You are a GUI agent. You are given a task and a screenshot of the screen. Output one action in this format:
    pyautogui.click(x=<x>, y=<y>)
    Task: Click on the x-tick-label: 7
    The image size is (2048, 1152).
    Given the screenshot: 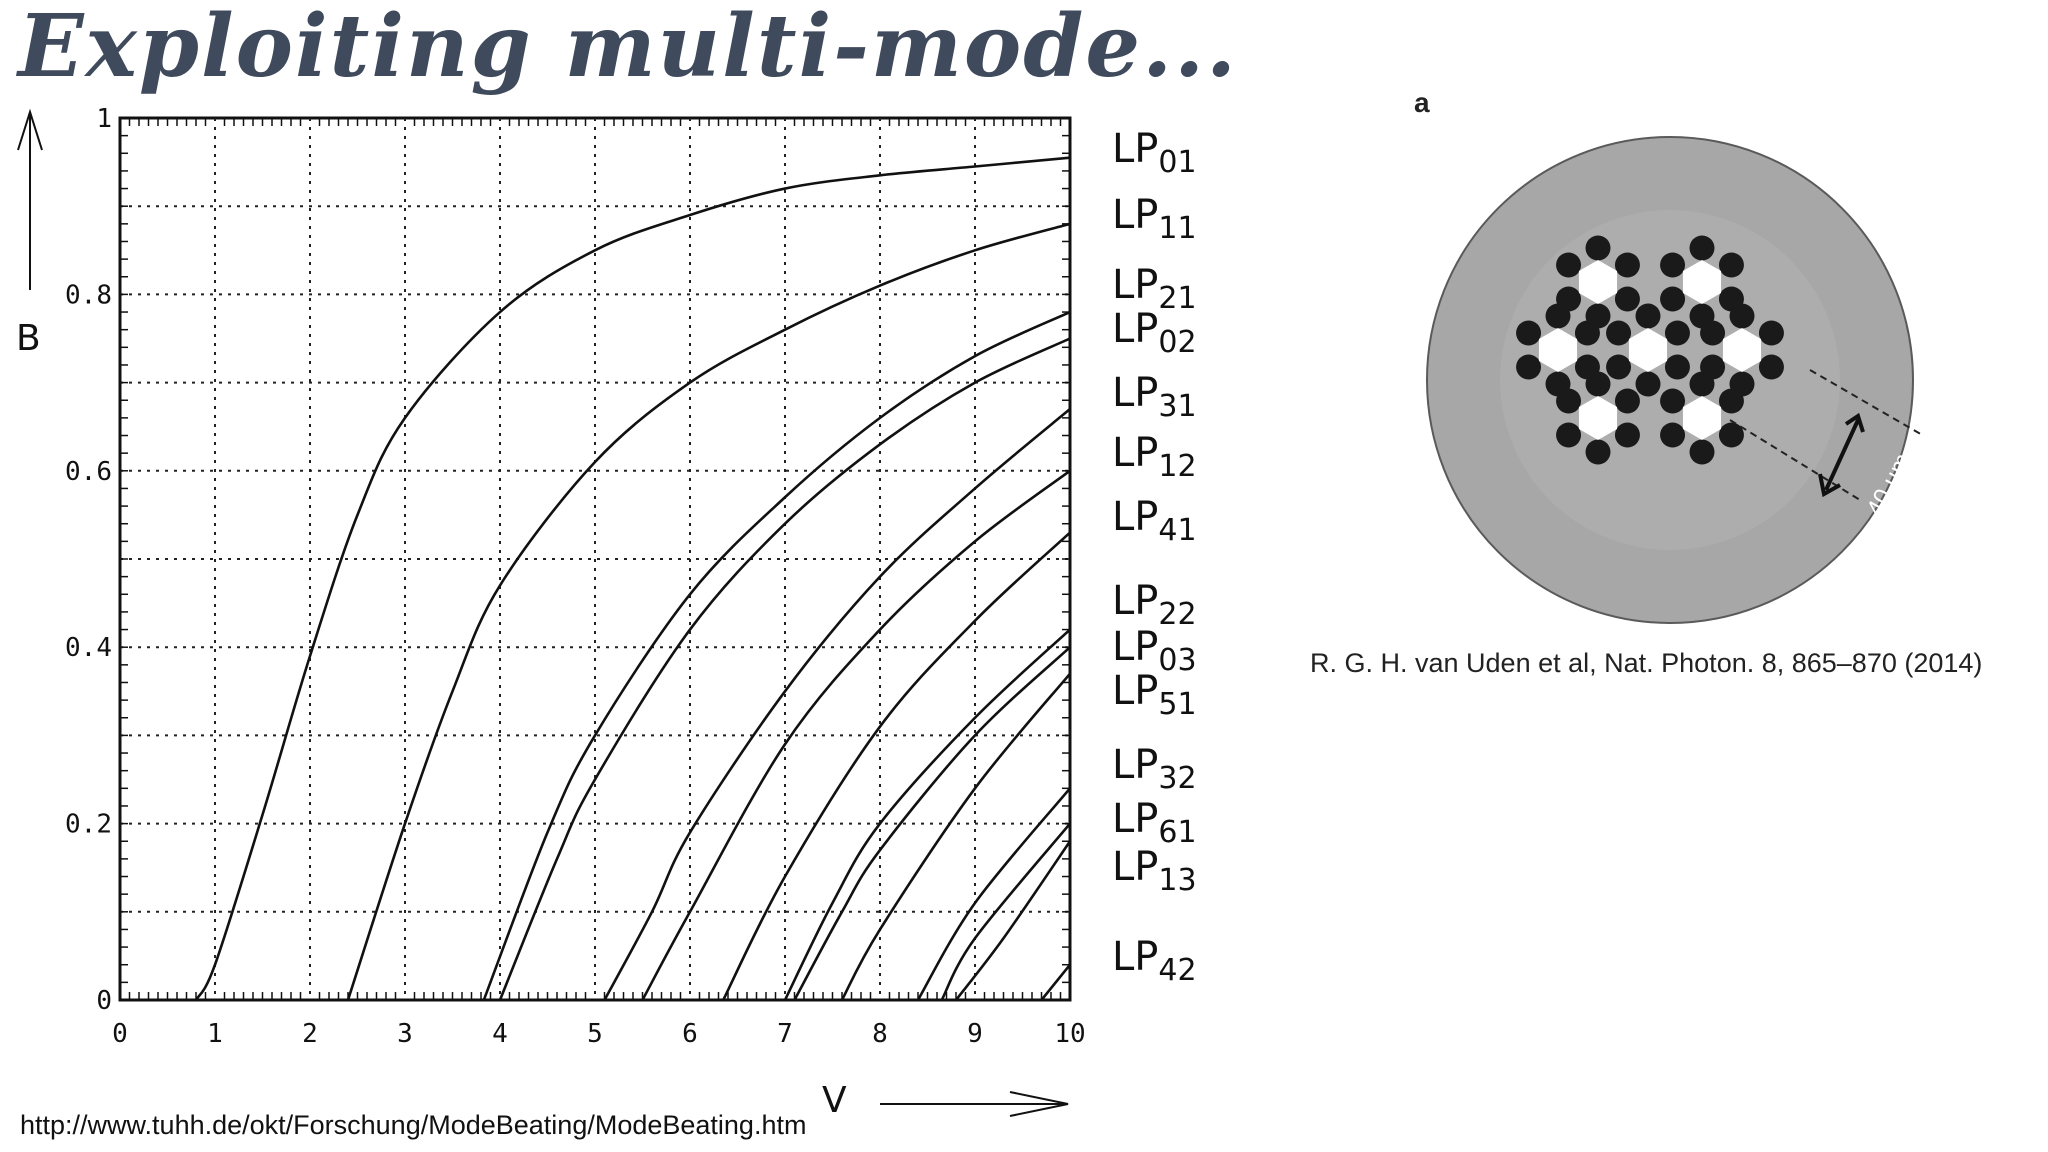 What is the action you would take?
    pyautogui.click(x=785, y=1034)
    